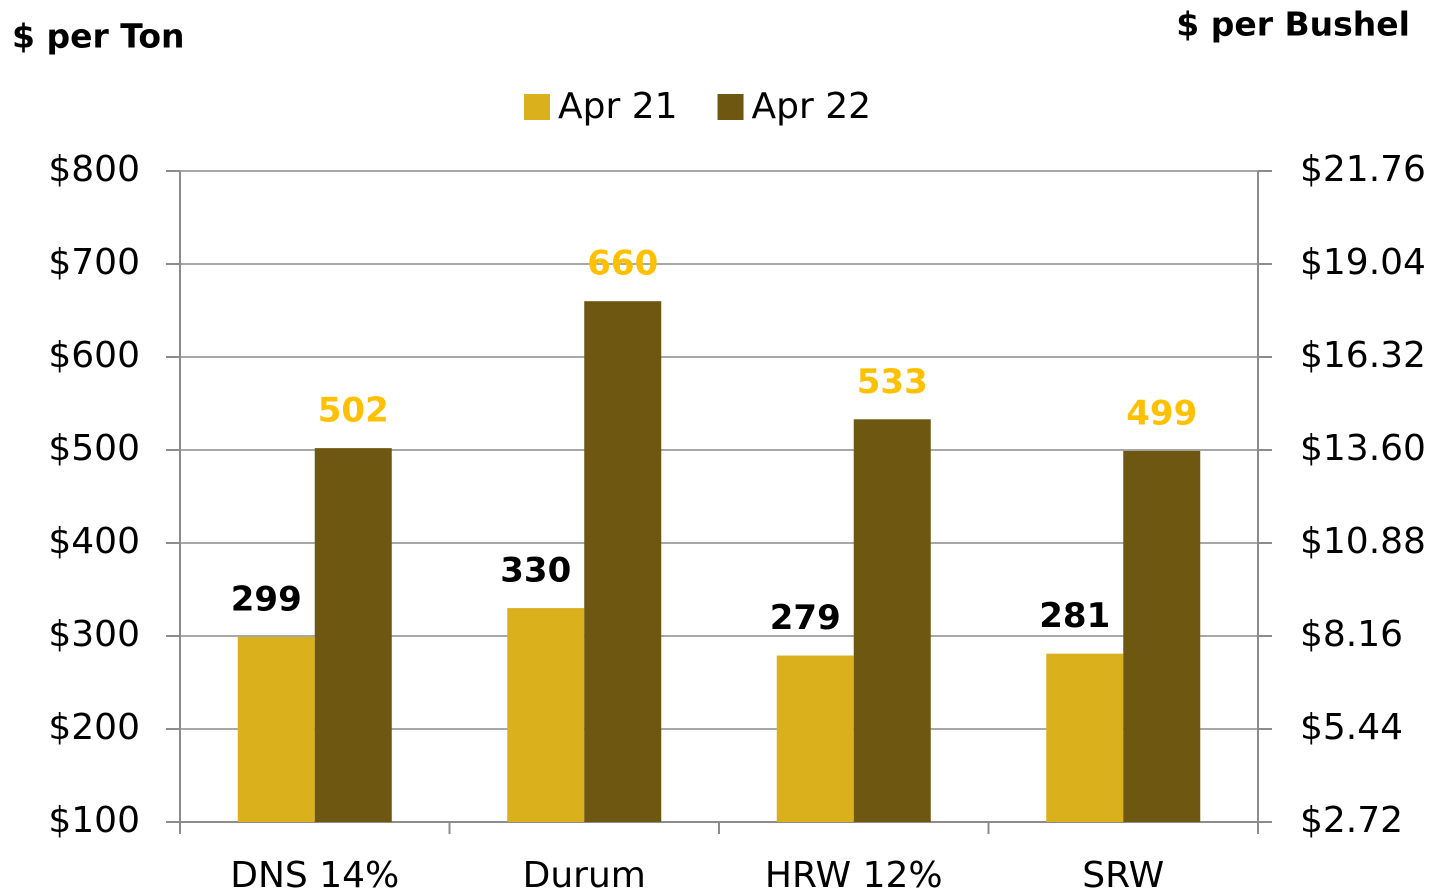 This screenshot has width=1448, height=896. Describe the element at coordinates (1351, 634) in the screenshot. I see `y2-tick-label: $8.16` at that location.